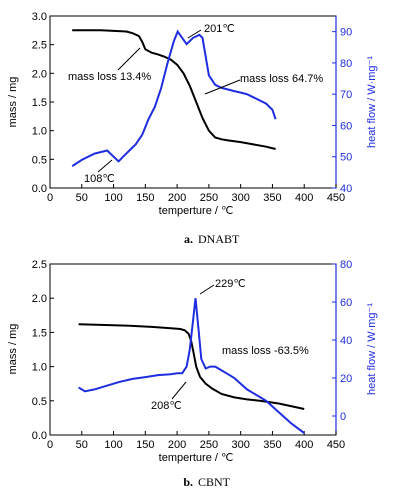  Describe the element at coordinates (342, 111) in the screenshot. I see `panel-a-right-ticks: 40 50 60 70 80 90` at that location.